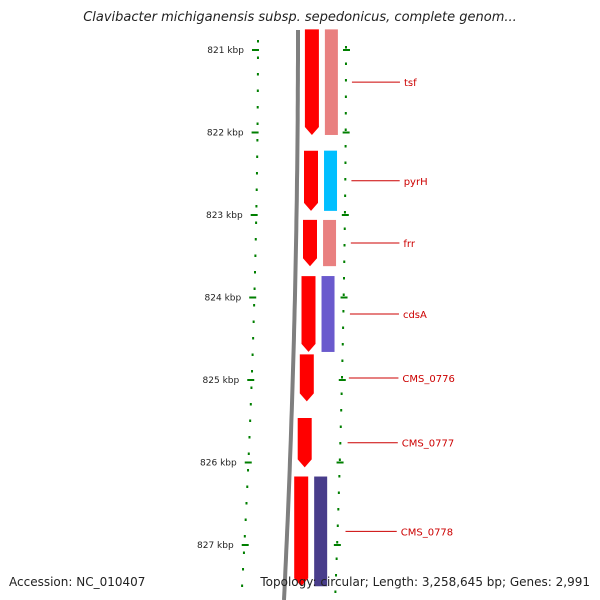 The height and width of the screenshot is (600, 600). What do you see at coordinates (415, 315) in the screenshot?
I see `gene-label: cdsA` at bounding box center [415, 315].